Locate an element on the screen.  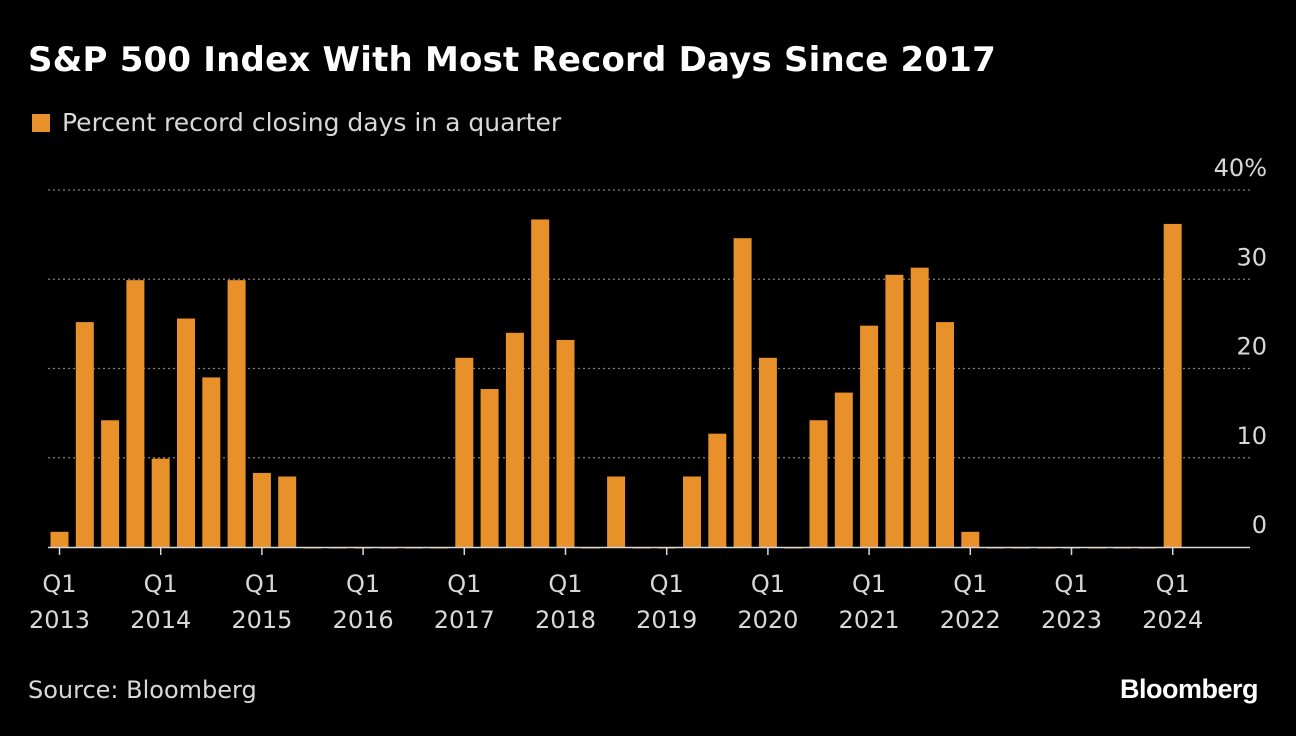
y-tick-label: 40% is located at coordinates (1240, 168).